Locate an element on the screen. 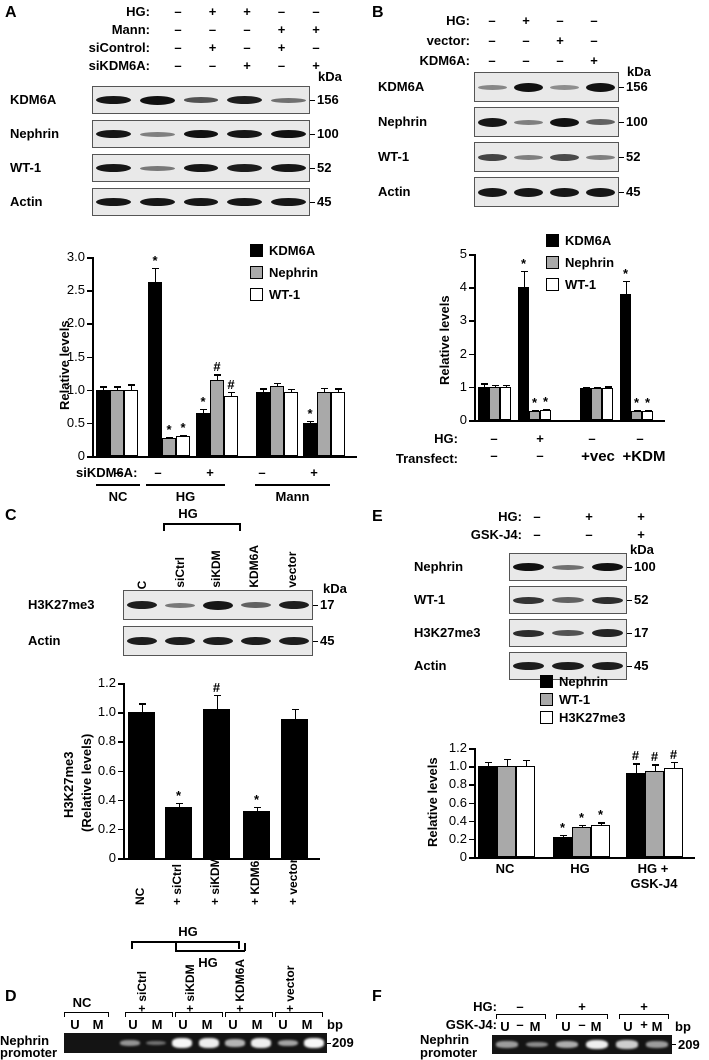 The image size is (709, 1060). b-blot-kdm6a-band is located at coordinates (528, 87).